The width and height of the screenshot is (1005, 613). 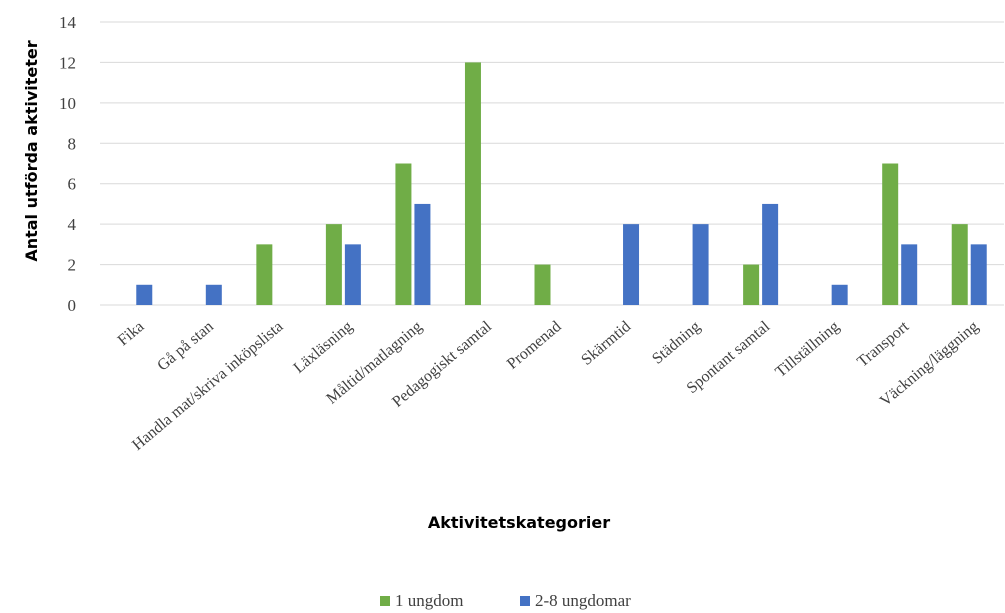 What do you see at coordinates (676, 343) in the screenshot?
I see `x-tick-label: Städning` at bounding box center [676, 343].